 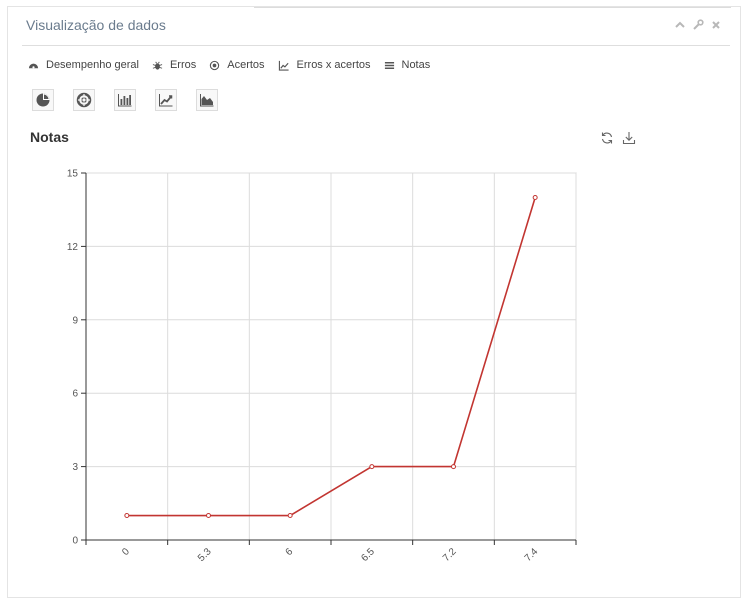 I want to click on pie-chart-button, so click(x=43, y=100).